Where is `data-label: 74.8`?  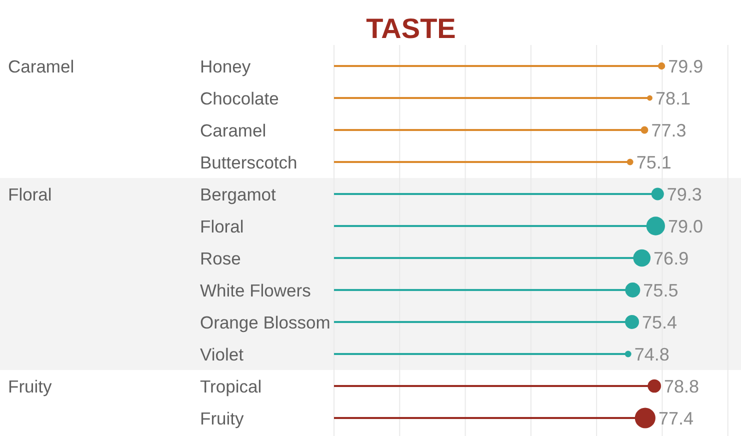
data-label: 74.8 is located at coordinates (652, 354).